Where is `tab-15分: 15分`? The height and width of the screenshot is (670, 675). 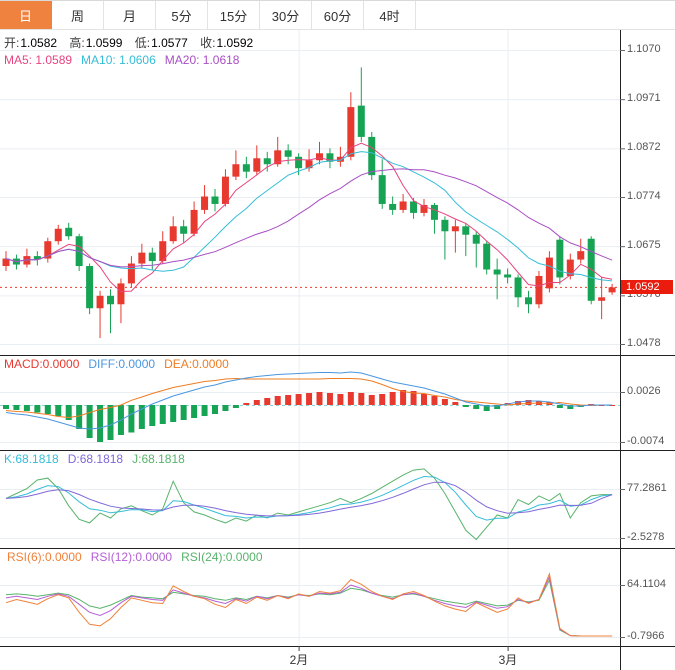
tab-15分: 15分 is located at coordinates (234, 15).